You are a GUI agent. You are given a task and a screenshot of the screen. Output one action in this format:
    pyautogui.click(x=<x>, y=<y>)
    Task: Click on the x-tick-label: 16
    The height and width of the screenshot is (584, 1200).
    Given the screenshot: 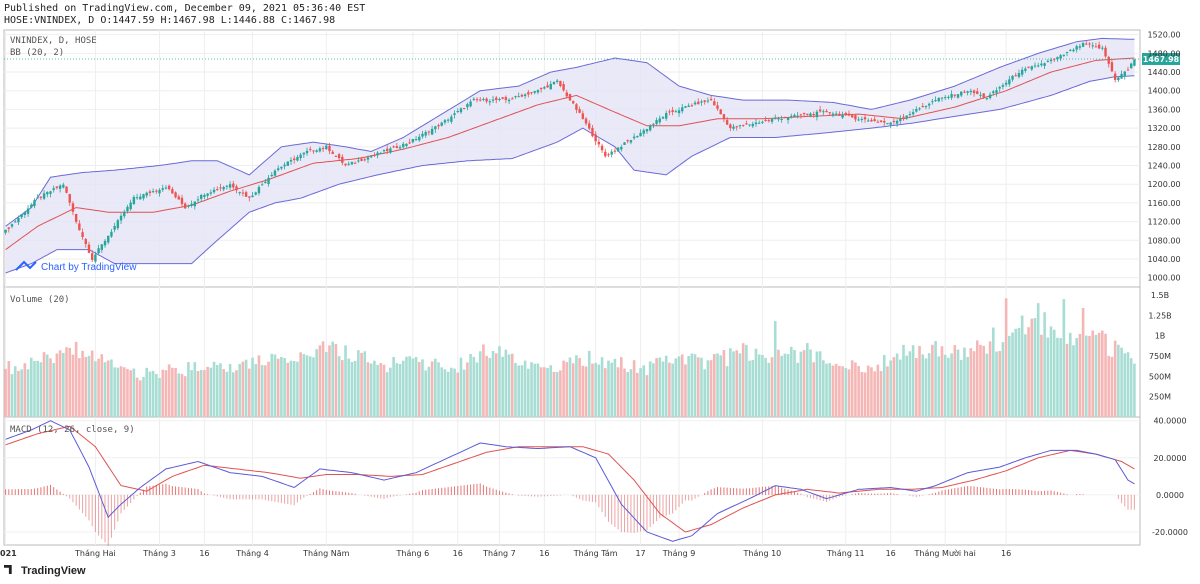 What is the action you would take?
    pyautogui.click(x=891, y=553)
    